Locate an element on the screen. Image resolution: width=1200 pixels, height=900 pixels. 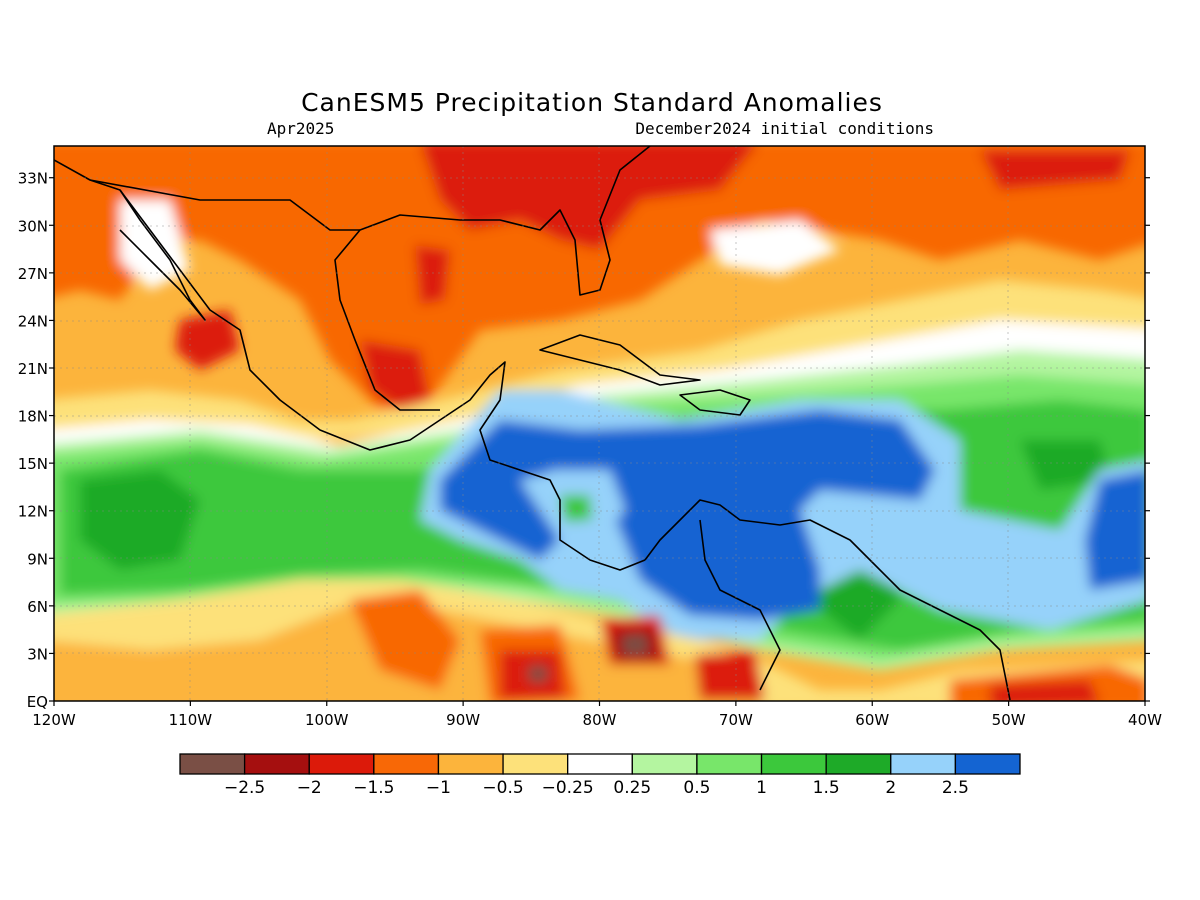
initial-conditions-label: December2024 initial conditions is located at coordinates (784, 128).